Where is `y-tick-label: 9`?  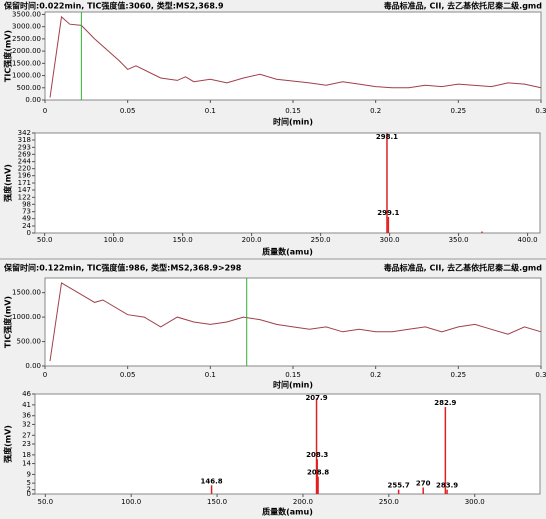 y-tick-label: 9 is located at coordinates (29, 474).